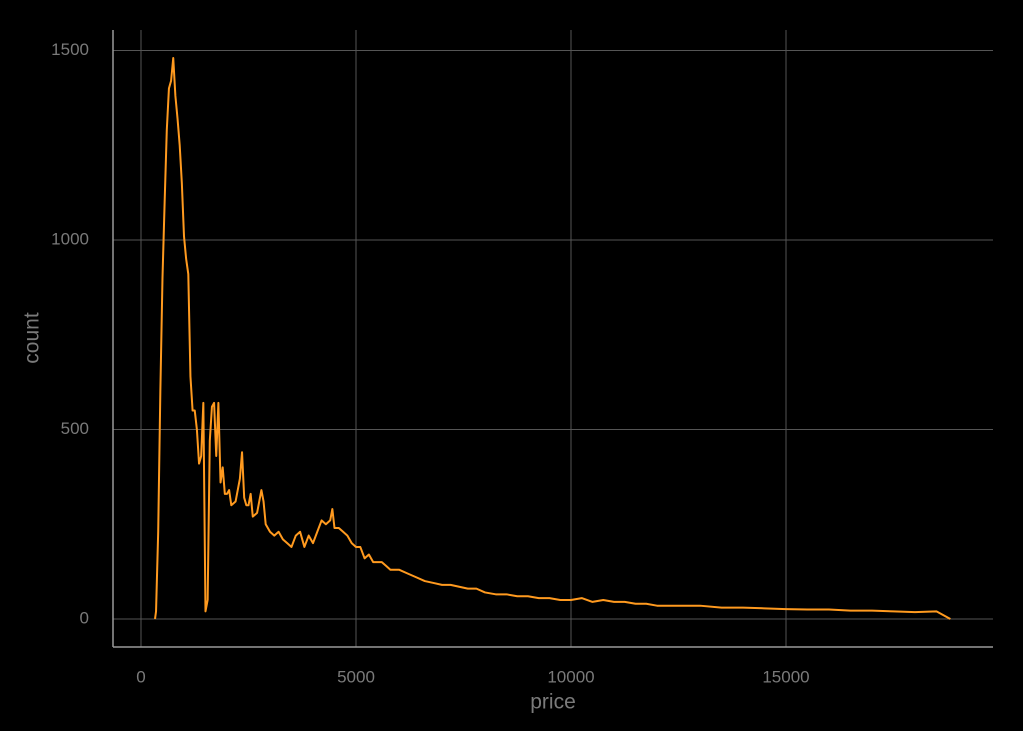 This screenshot has height=731, width=1023. Describe the element at coordinates (553, 702) in the screenshot. I see `x-axis-title: price` at that location.